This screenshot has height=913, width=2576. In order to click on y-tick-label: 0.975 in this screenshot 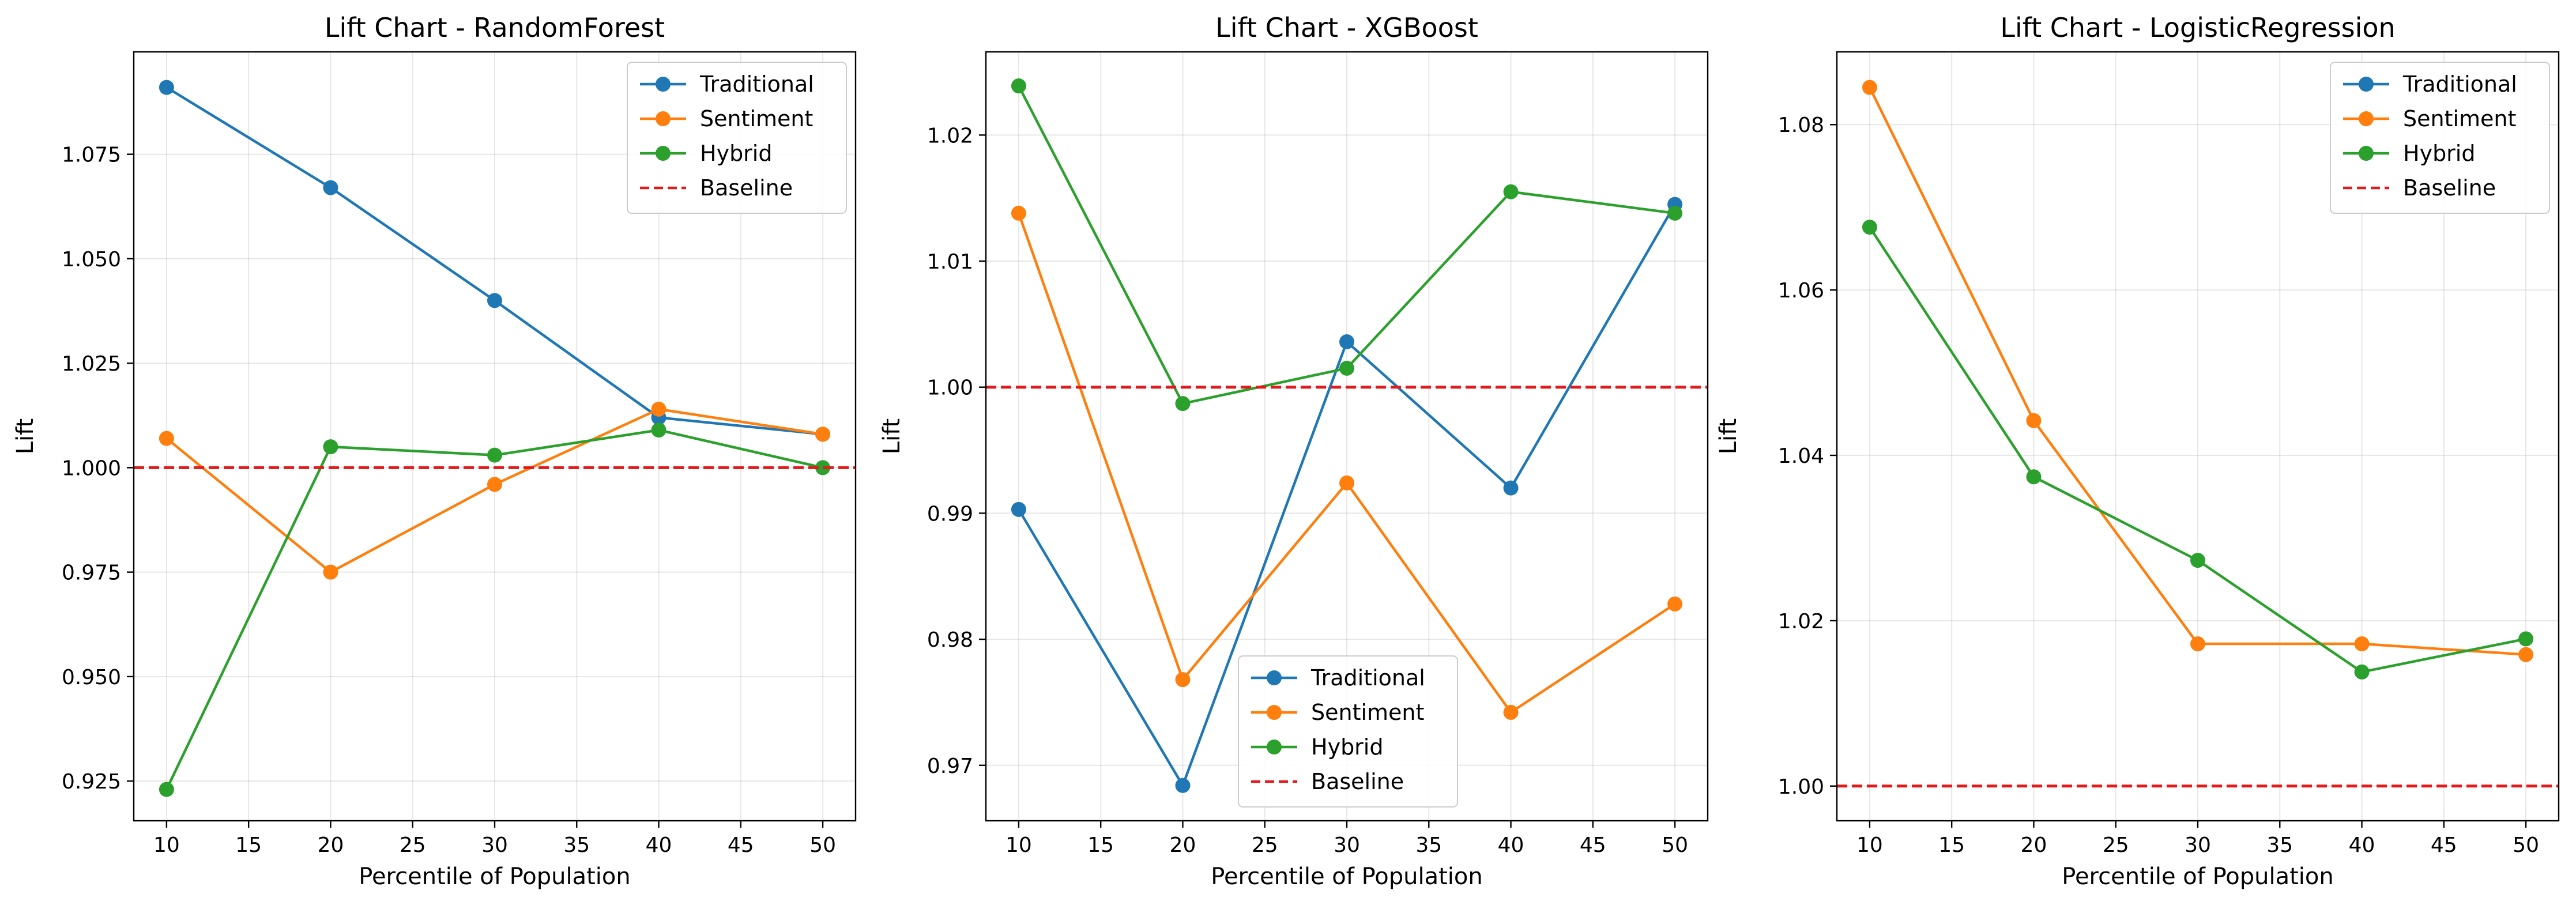, I will do `click(91, 573)`.